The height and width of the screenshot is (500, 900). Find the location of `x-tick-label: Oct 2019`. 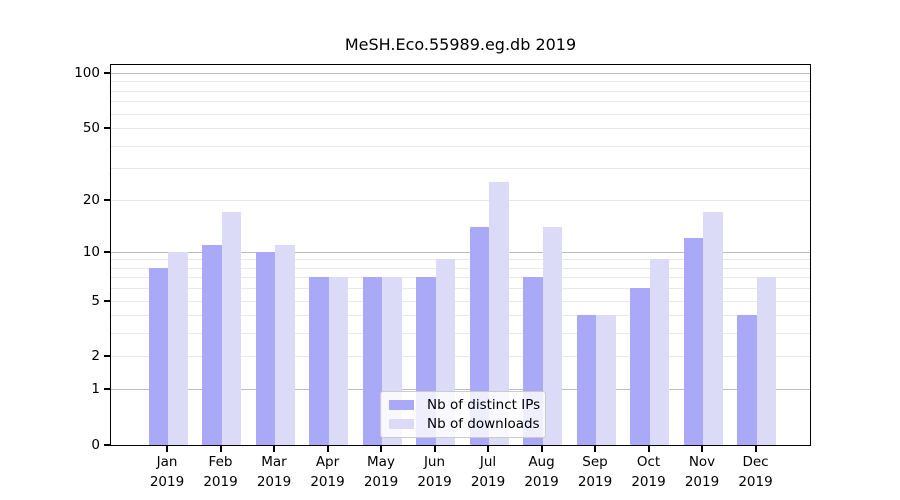

x-tick-label: Oct 2019 is located at coordinates (648, 472).